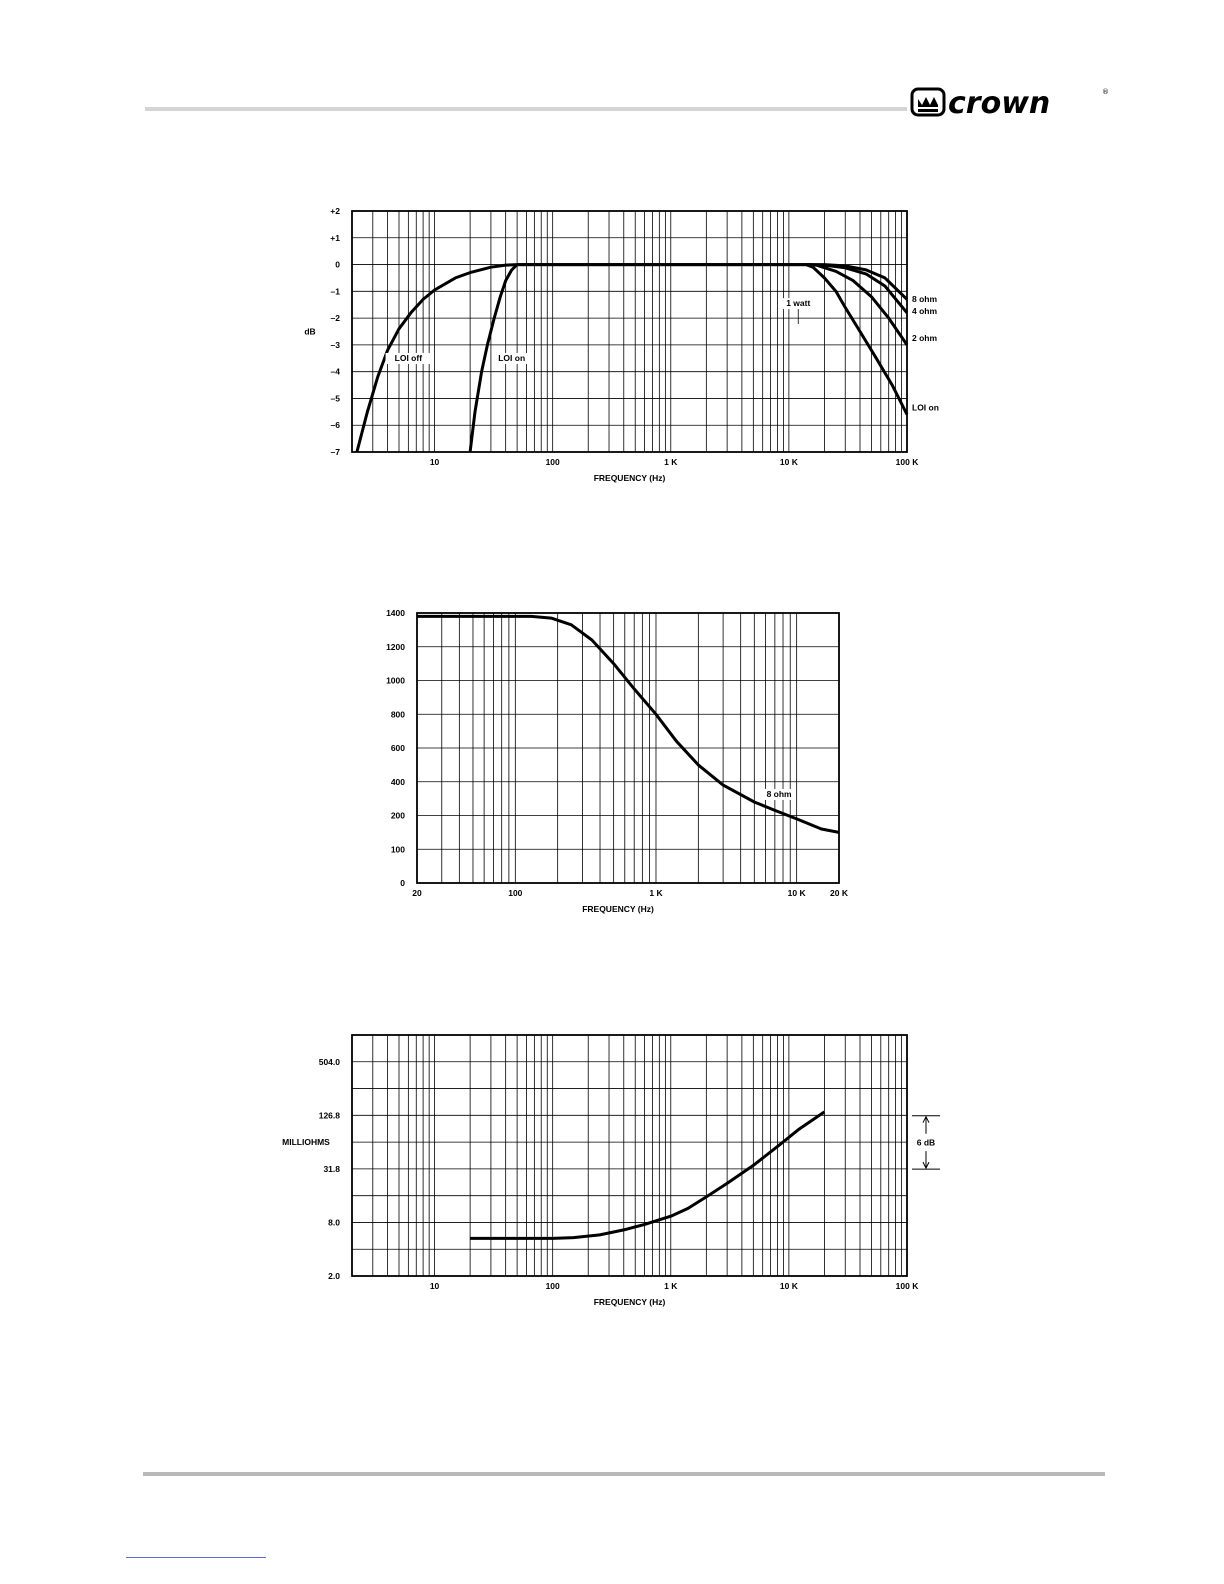 This screenshot has height=1584, width=1224. What do you see at coordinates (924, 311) in the screenshot?
I see `series-annotation: 4 ohm` at bounding box center [924, 311].